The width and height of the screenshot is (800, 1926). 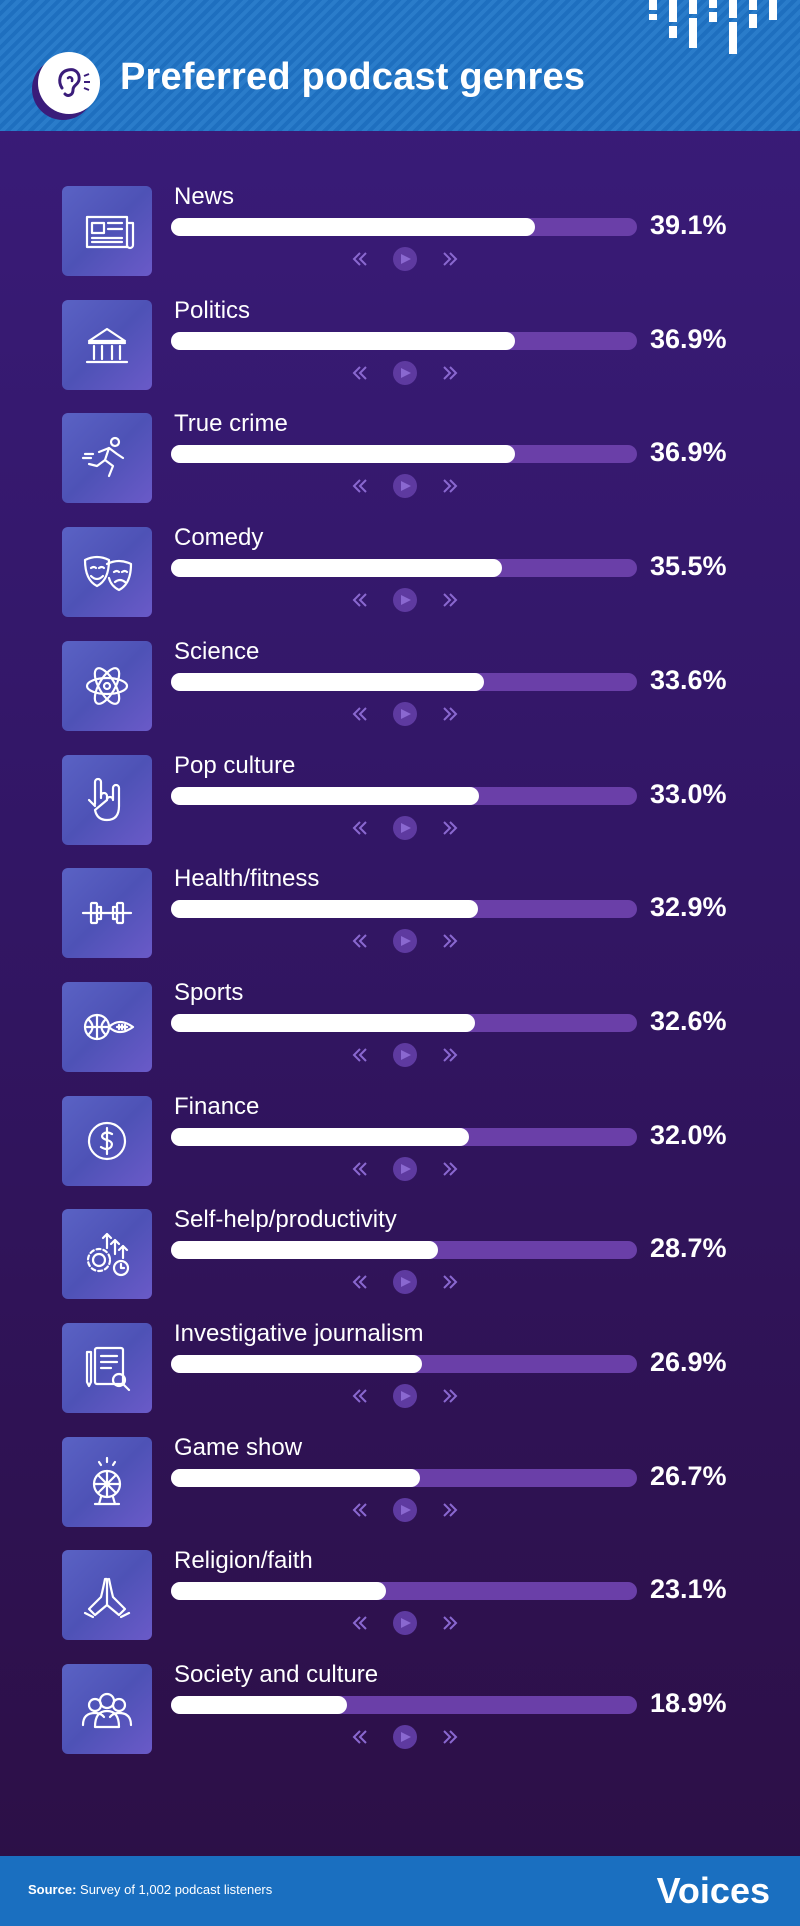 I want to click on barbell-icon, so click(x=107, y=913).